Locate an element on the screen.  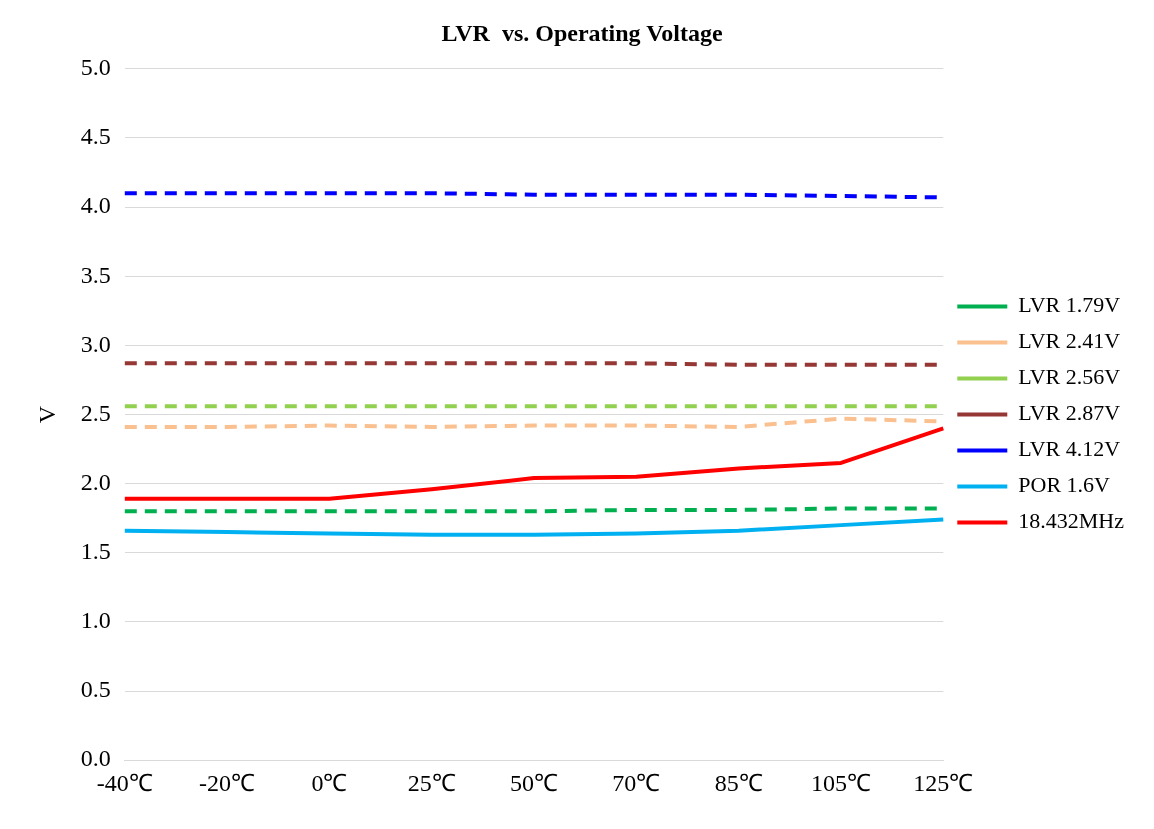
x-tick-label: 70℃ is located at coordinates (636, 782).